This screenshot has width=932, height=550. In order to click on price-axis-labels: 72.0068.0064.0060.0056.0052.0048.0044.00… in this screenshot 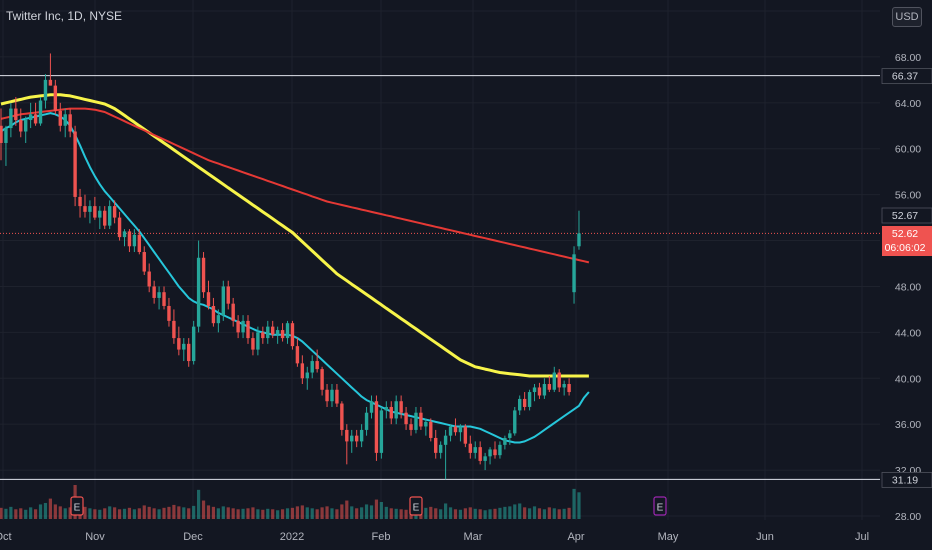, I will do `click(908, 264)`.